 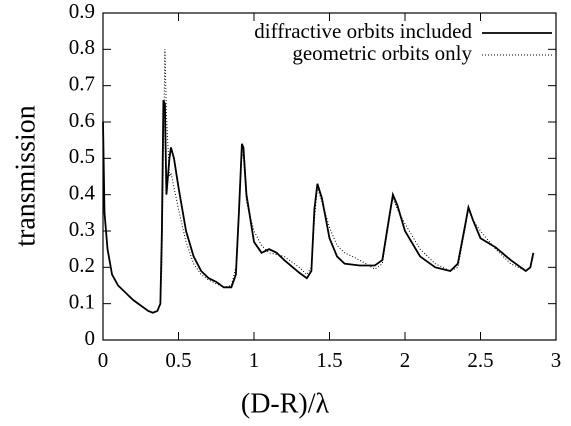 I want to click on y-tick-label: 0.6, so click(x=82, y=120).